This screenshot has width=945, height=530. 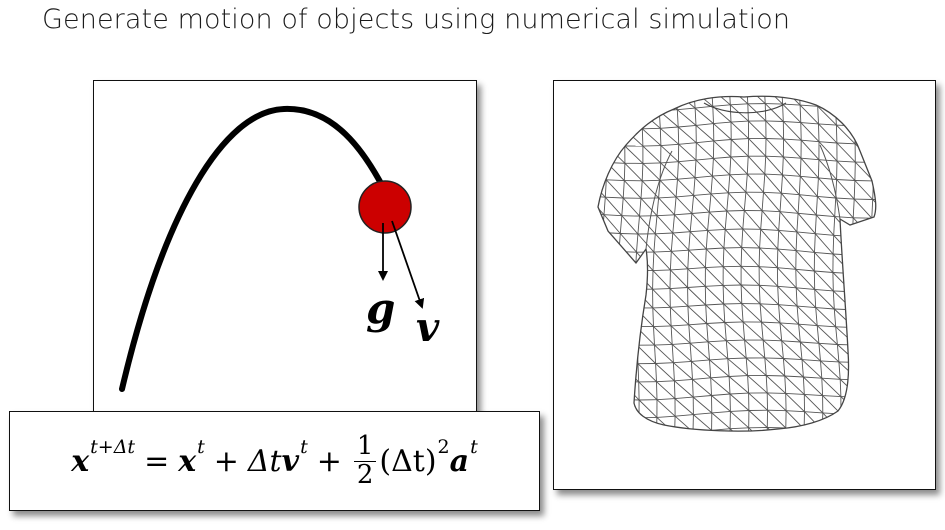 What do you see at coordinates (408, 264) in the screenshot?
I see `velocity-arrow` at bounding box center [408, 264].